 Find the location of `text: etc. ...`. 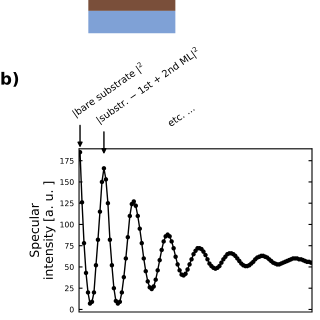

text: etc. ... is located at coordinates (181, 115).